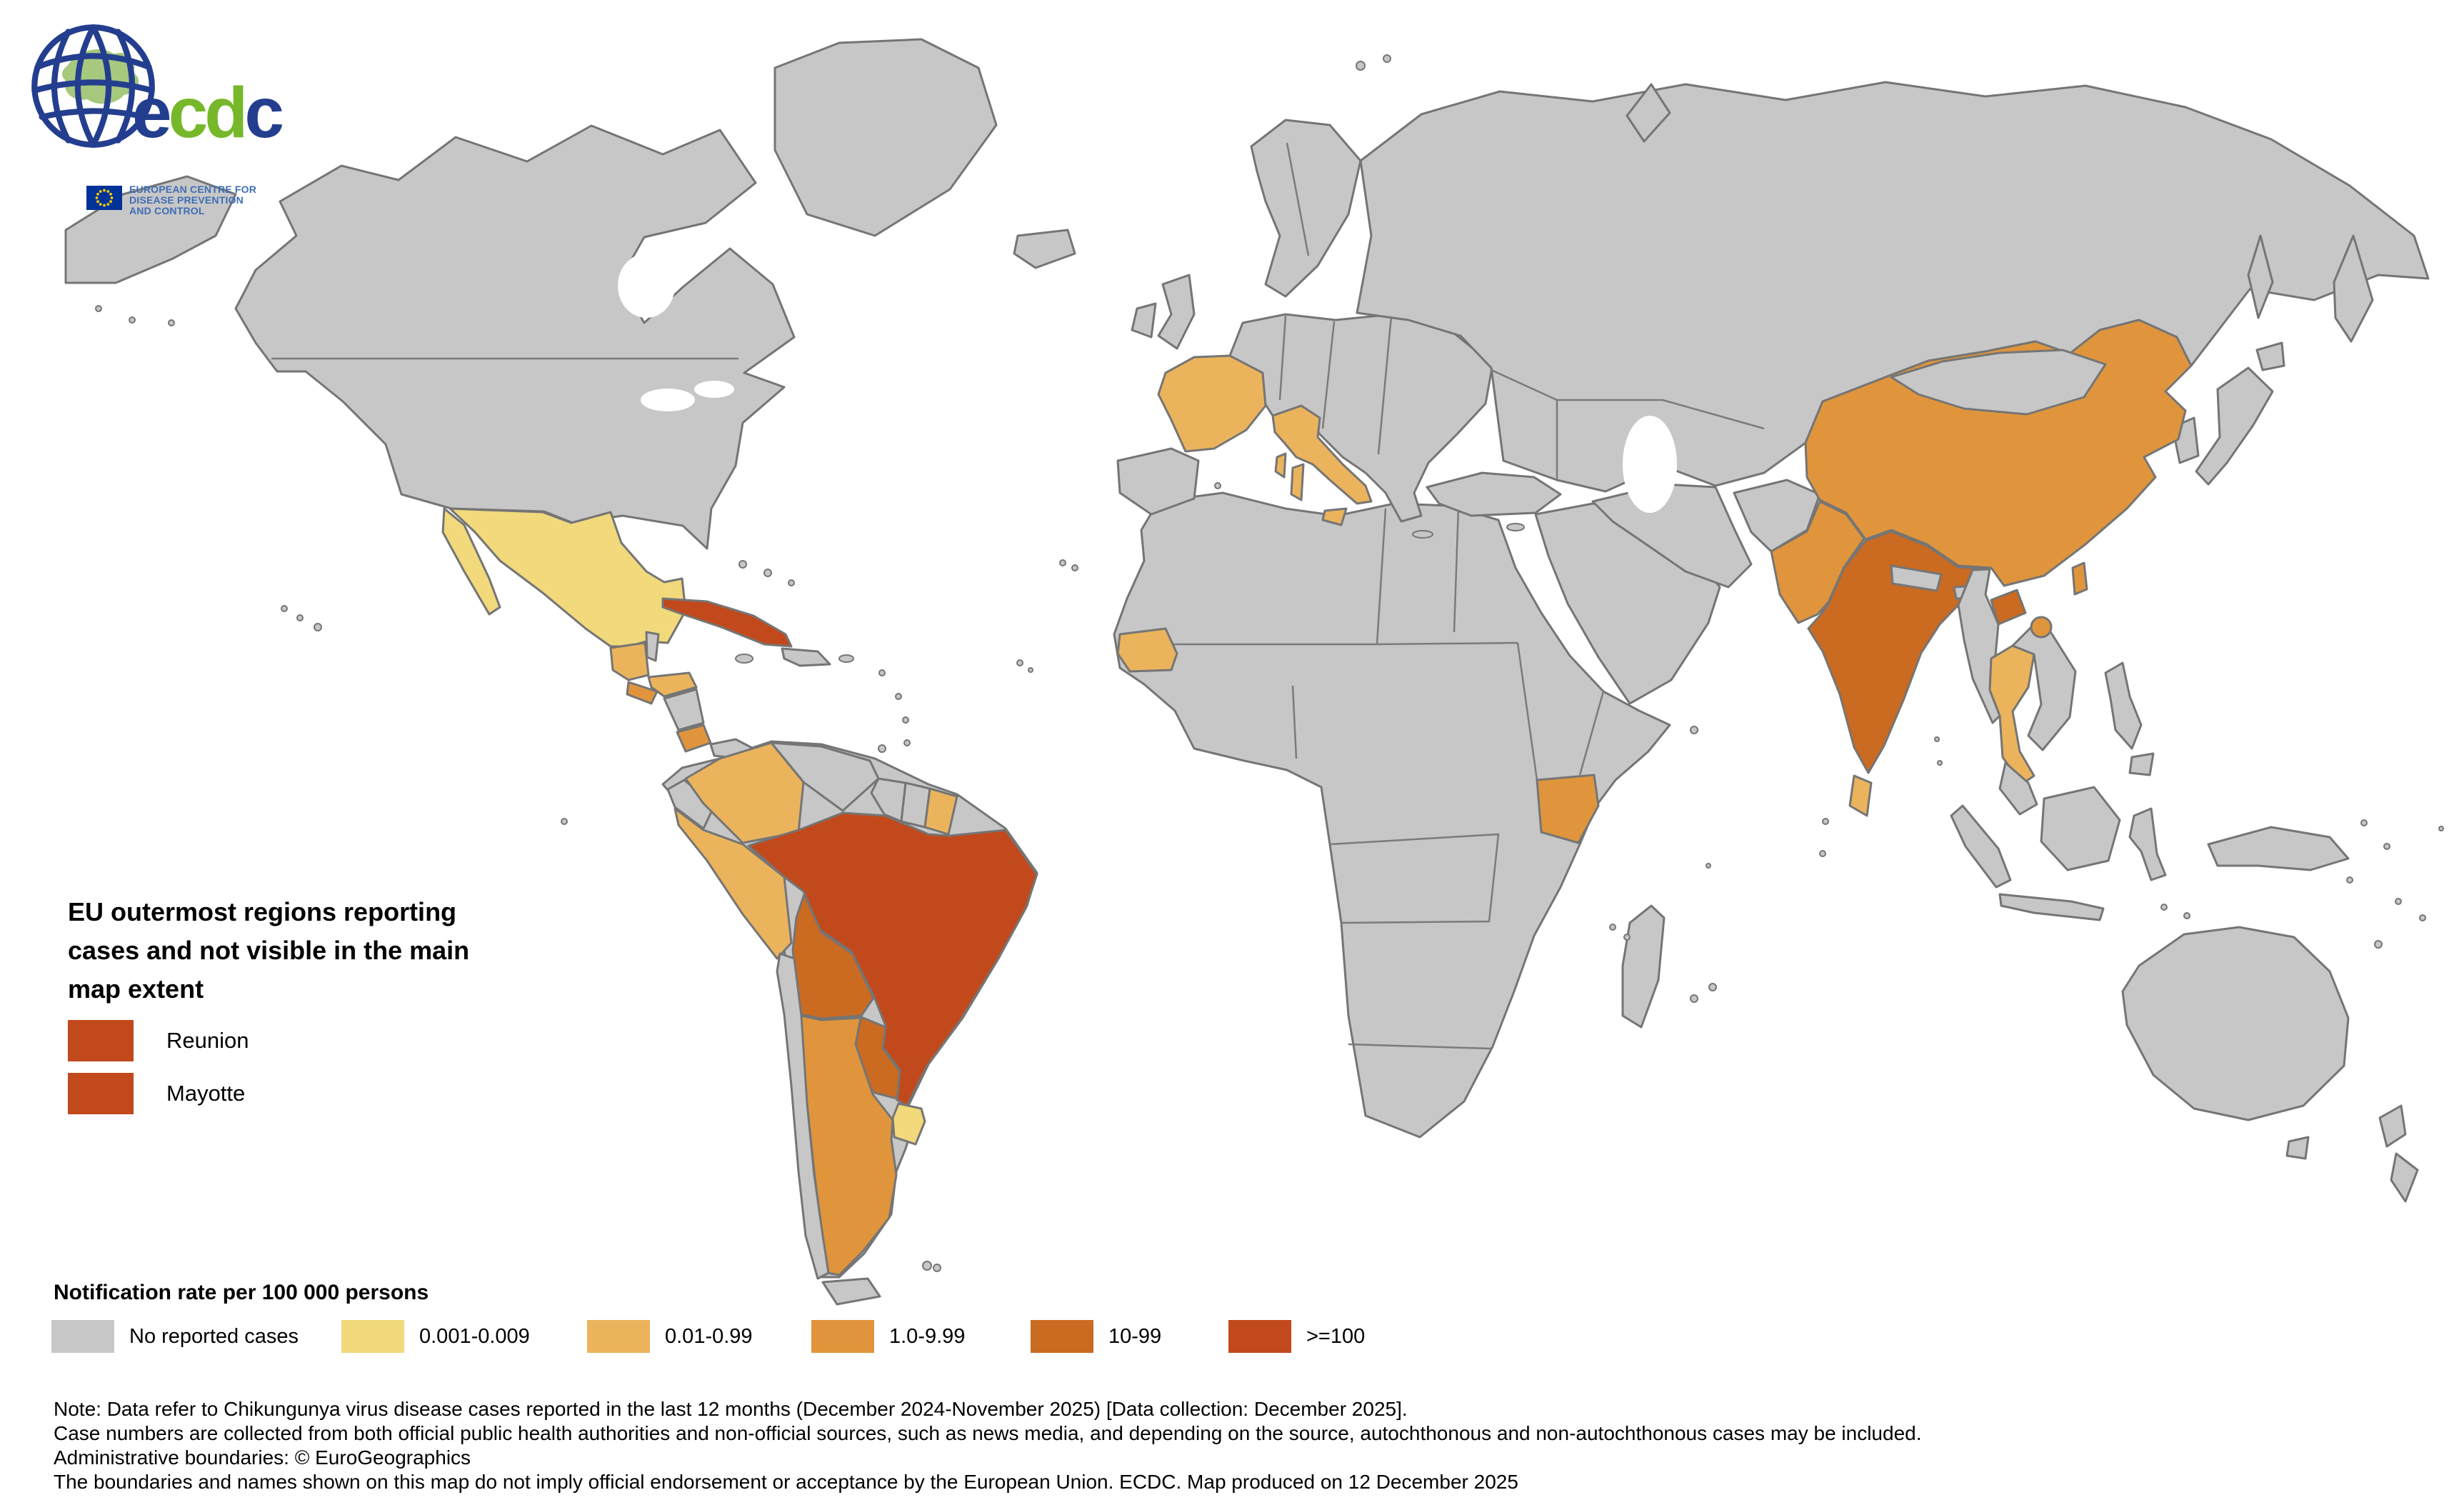 This screenshot has height=1500, width=2464. What do you see at coordinates (1648, 113) in the screenshot?
I see `country-novaya-zemlya` at bounding box center [1648, 113].